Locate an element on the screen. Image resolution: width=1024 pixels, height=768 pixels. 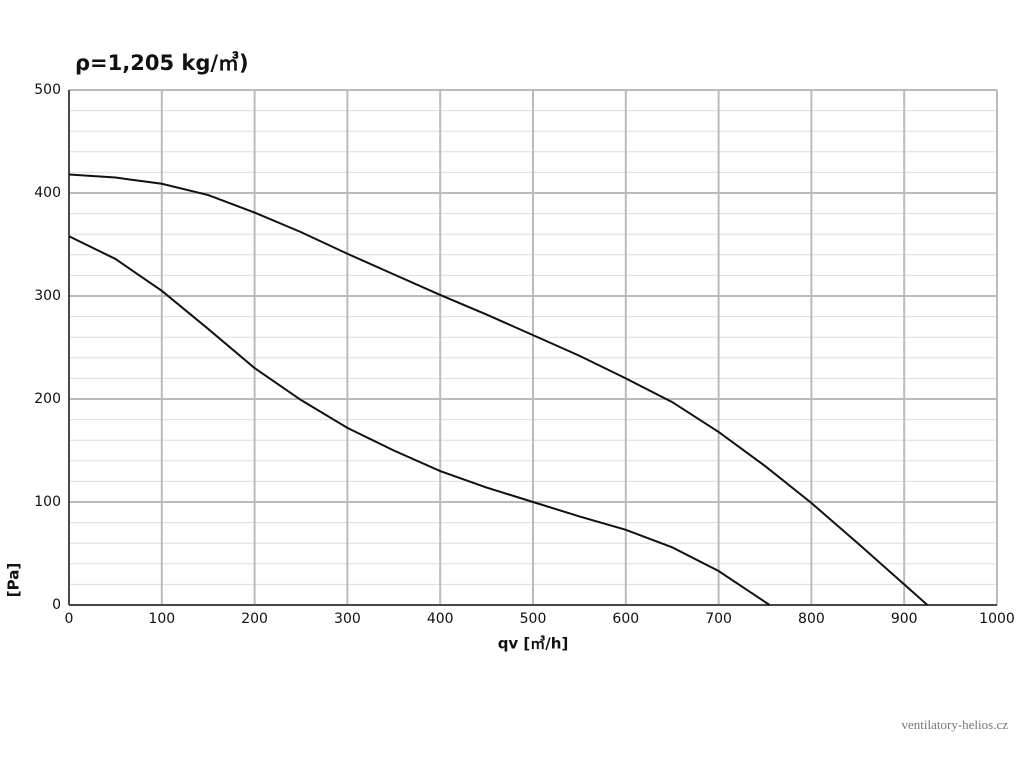
x-tick-label: 500 is located at coordinates (533, 619).